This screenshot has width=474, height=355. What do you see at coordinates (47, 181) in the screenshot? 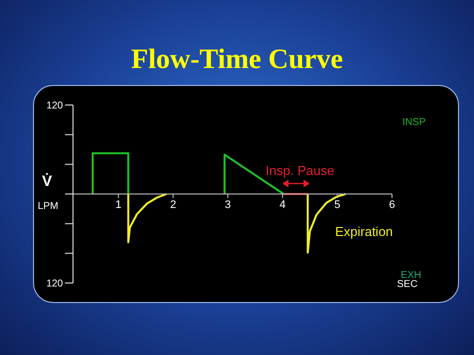
I see `y-axis-title: V̇` at bounding box center [47, 181].